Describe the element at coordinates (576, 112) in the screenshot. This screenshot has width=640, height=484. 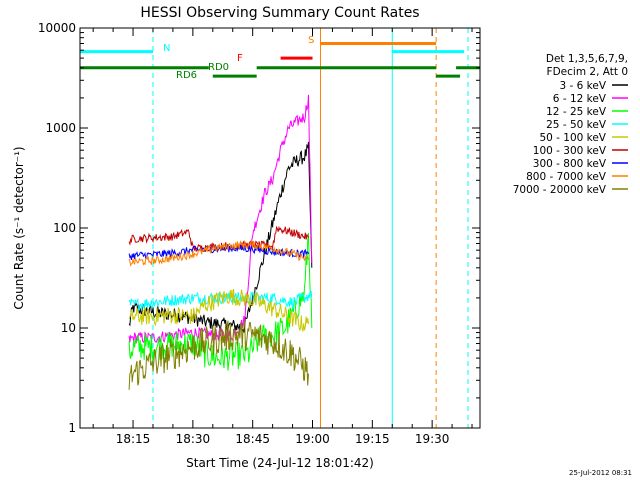
I see `legend-entry-2: 12 - 25 keV` at that location.